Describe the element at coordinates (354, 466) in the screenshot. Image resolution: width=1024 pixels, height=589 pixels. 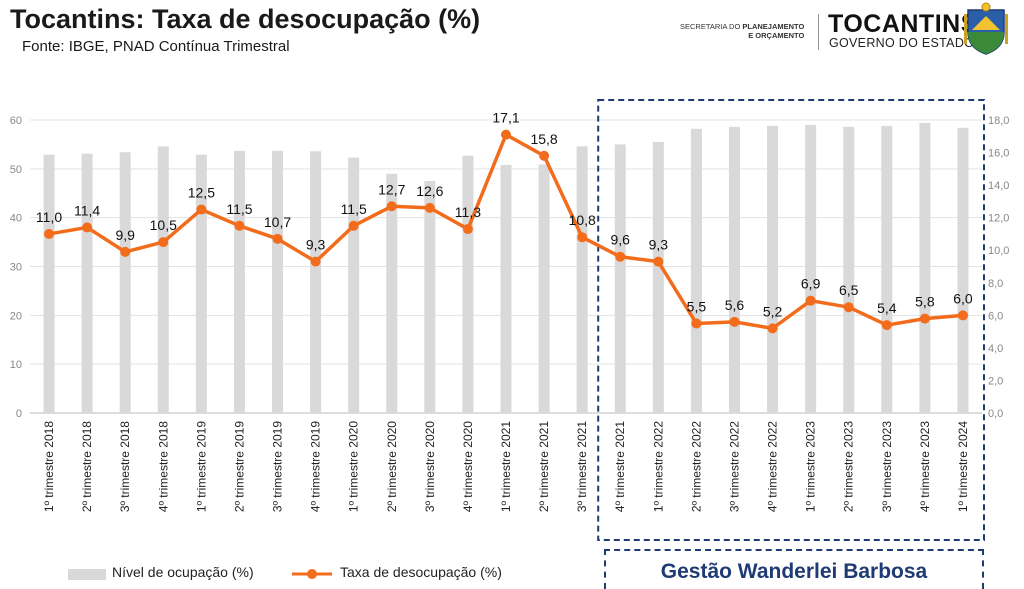
I see `x-tick-label: 1º trimestre 2020` at that location.